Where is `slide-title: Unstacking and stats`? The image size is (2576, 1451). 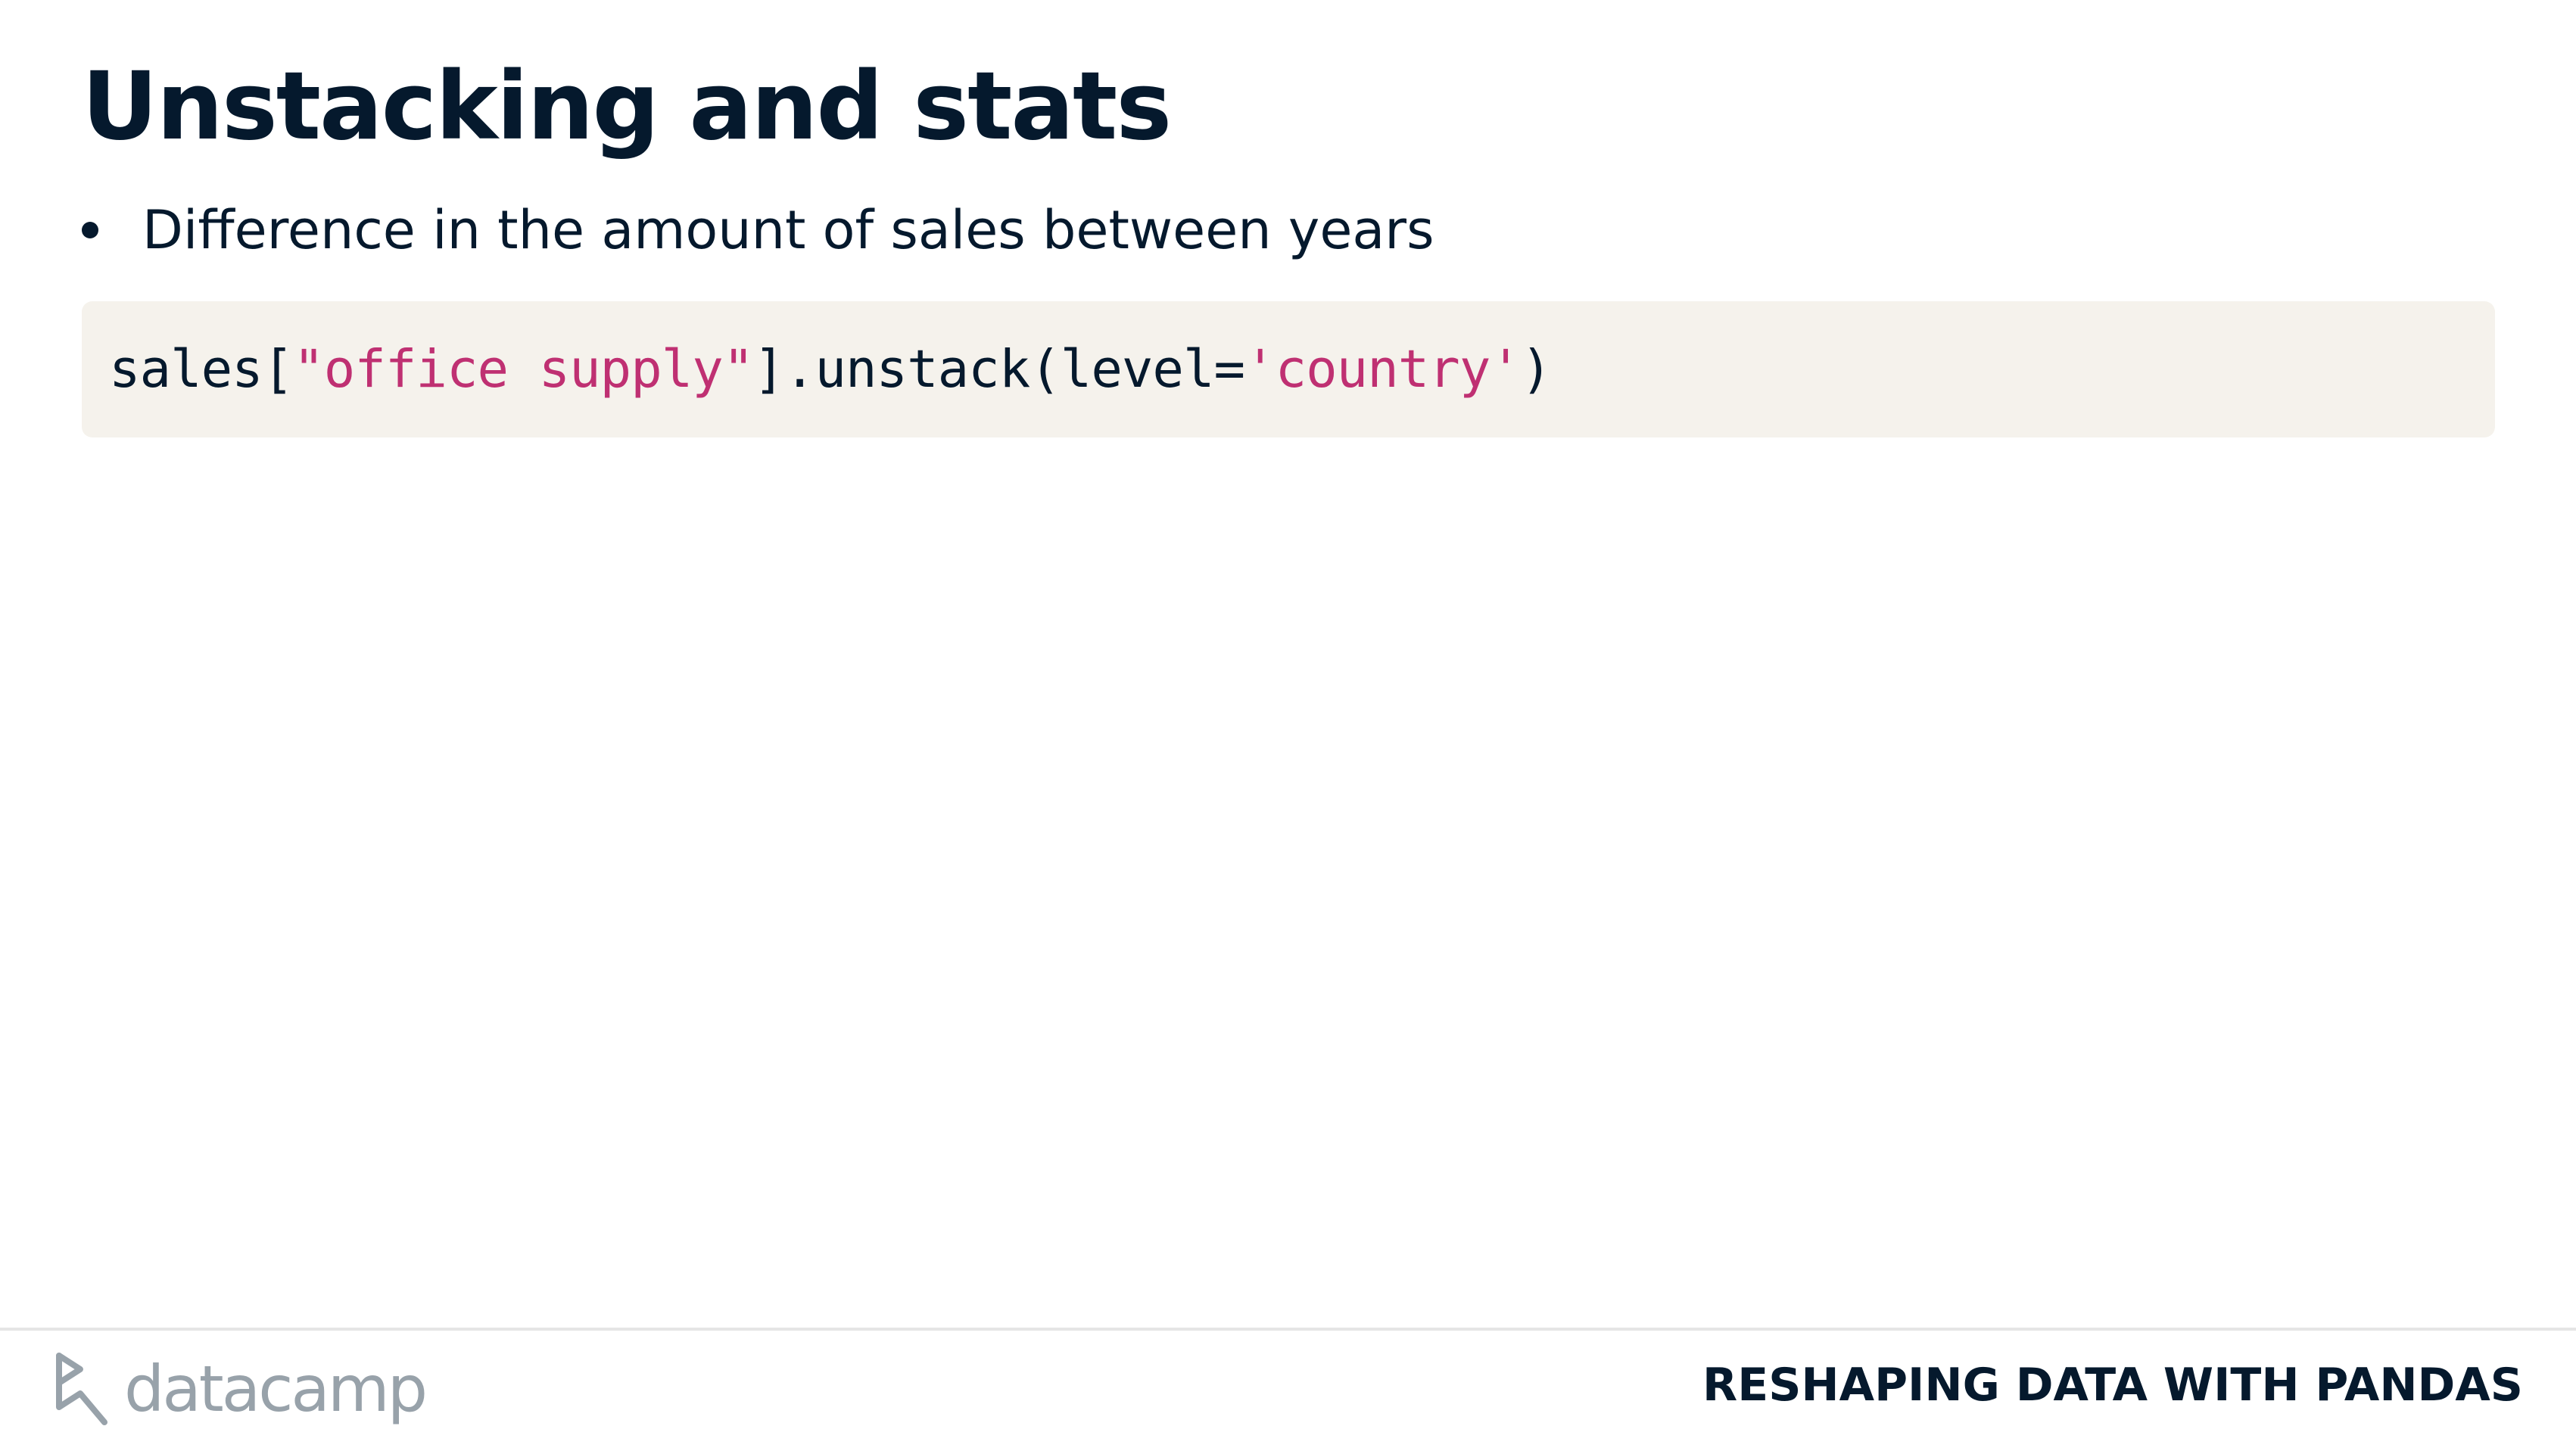 slide-title: Unstacking and stats is located at coordinates (627, 107).